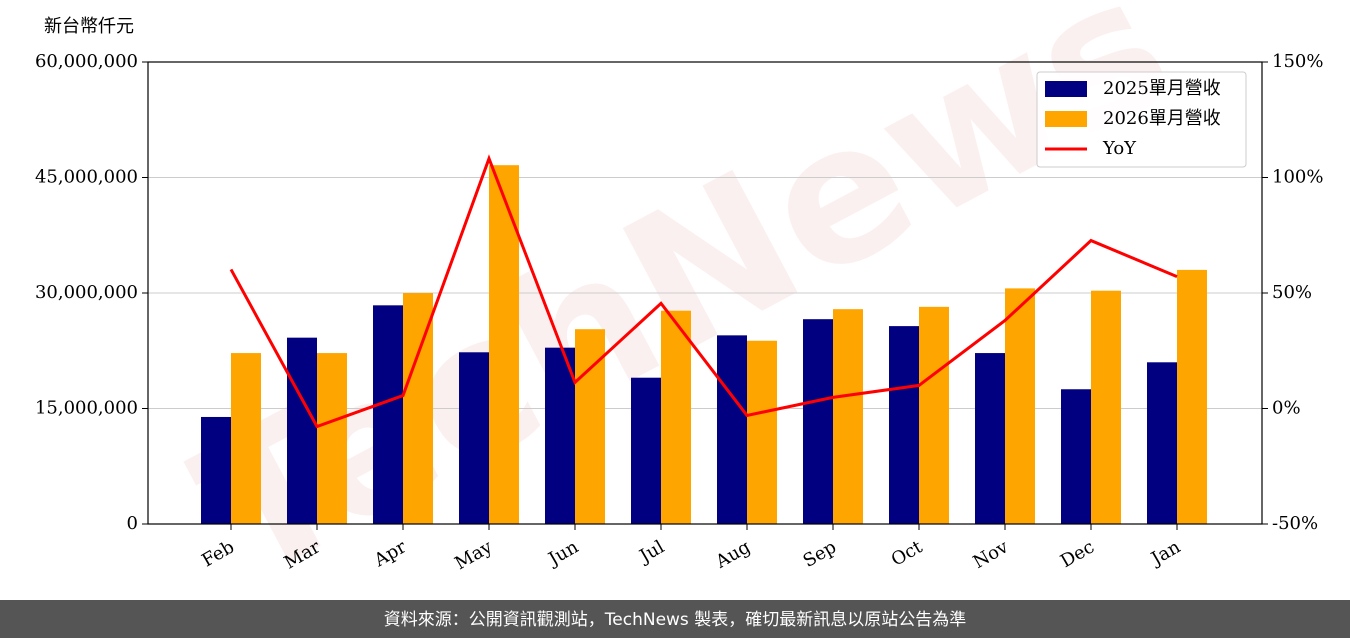 This screenshot has width=1350, height=638. Describe the element at coordinates (1297, 61) in the screenshot. I see `y2-tick-label: 150%` at that location.